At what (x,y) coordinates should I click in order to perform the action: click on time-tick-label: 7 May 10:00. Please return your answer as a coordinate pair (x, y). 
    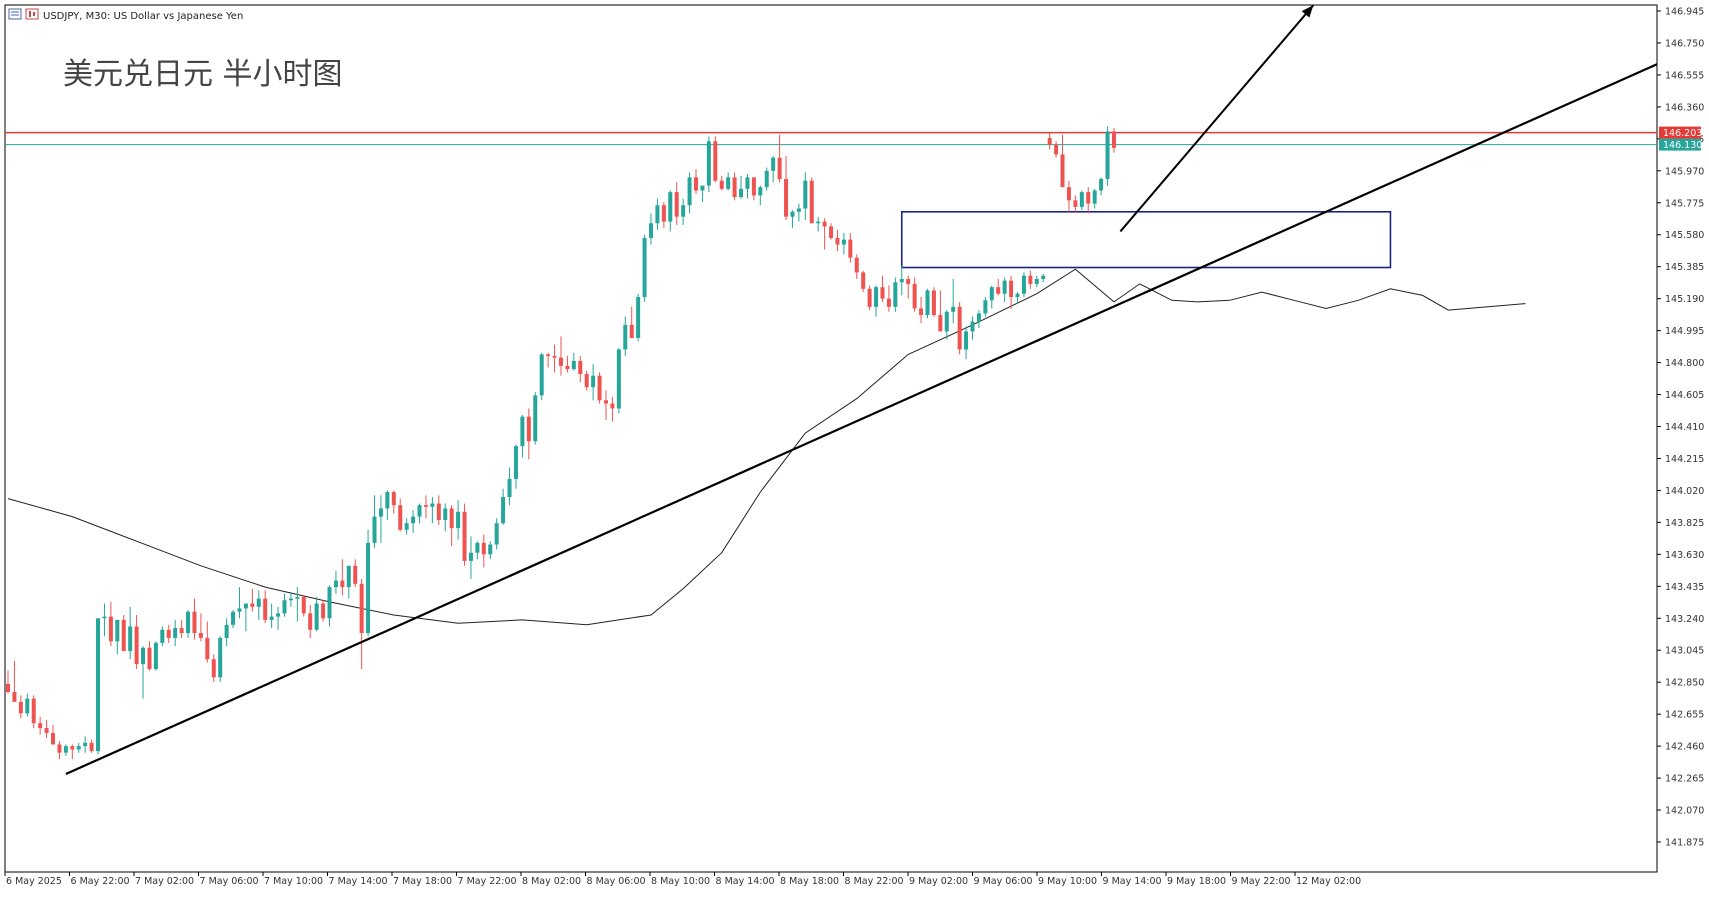
    Looking at the image, I should click on (293, 881).